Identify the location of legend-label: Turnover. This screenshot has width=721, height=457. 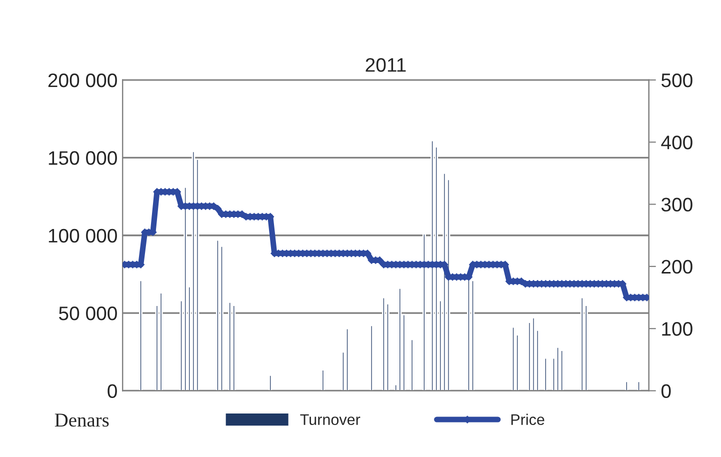
(330, 420).